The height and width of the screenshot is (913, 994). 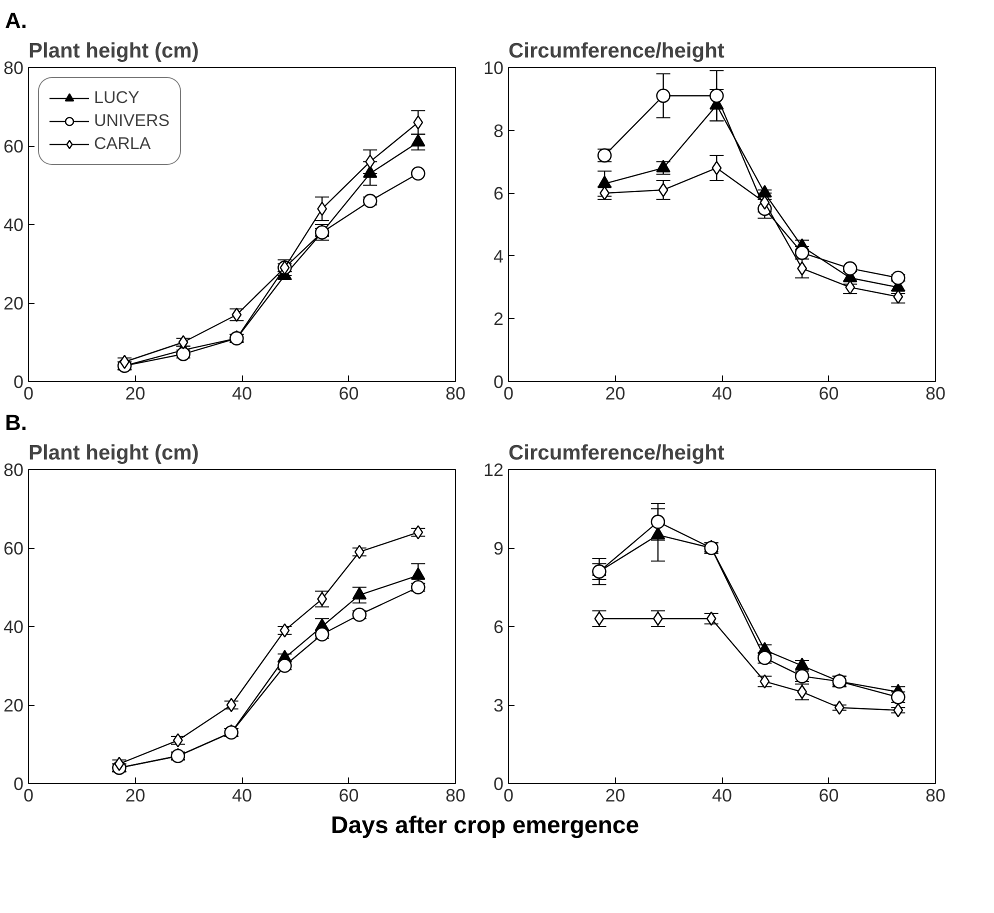 What do you see at coordinates (122, 144) in the screenshot?
I see `legend-label: CARLA` at bounding box center [122, 144].